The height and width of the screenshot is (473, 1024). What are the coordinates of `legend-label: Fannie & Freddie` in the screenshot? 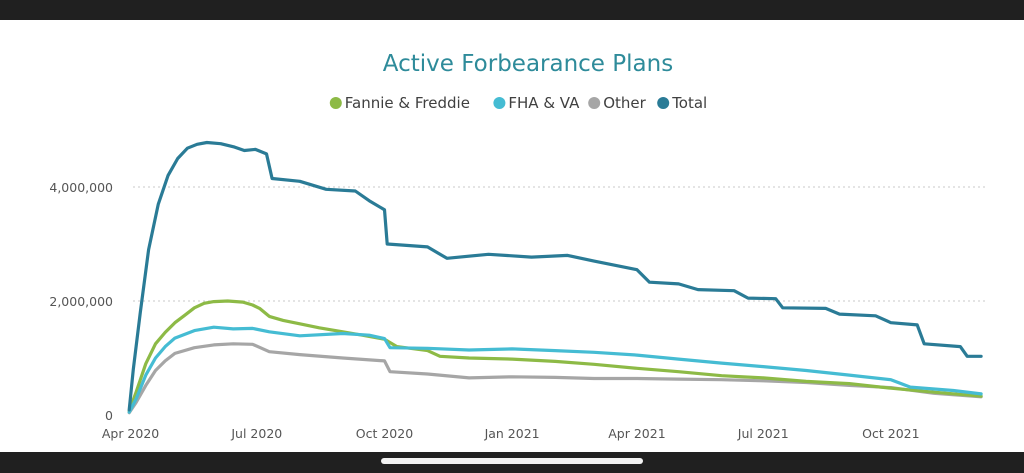 It's located at (407, 103).